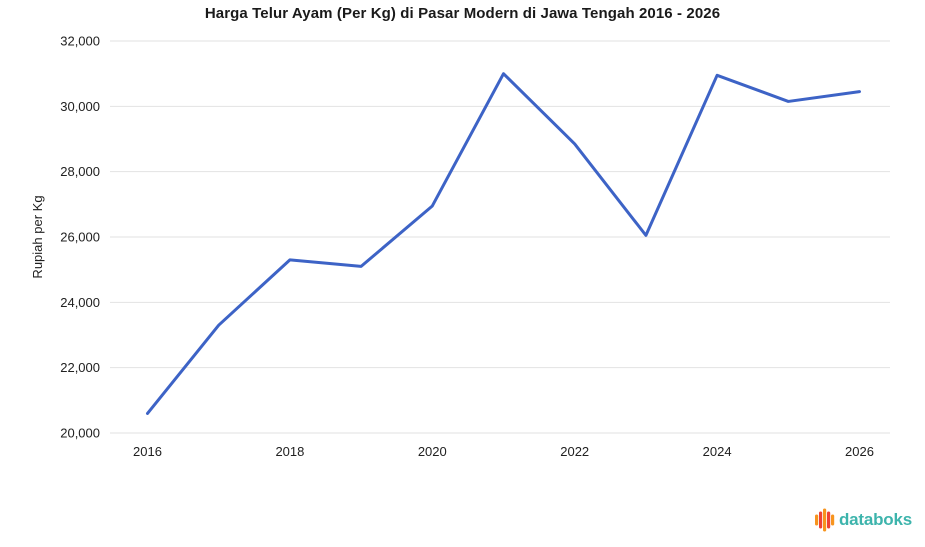 This screenshot has width=925, height=547. What do you see at coordinates (80, 302) in the screenshot?
I see `y-tick-label: 24,000` at bounding box center [80, 302].